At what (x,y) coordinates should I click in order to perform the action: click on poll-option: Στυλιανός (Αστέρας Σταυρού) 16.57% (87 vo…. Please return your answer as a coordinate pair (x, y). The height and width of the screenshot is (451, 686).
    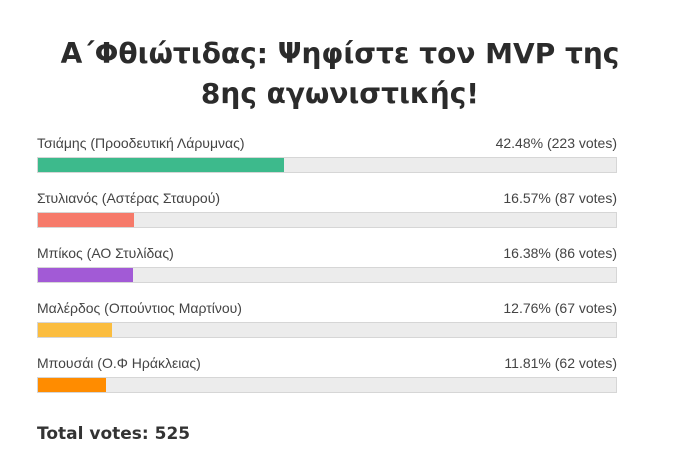
    Looking at the image, I should click on (327, 212).